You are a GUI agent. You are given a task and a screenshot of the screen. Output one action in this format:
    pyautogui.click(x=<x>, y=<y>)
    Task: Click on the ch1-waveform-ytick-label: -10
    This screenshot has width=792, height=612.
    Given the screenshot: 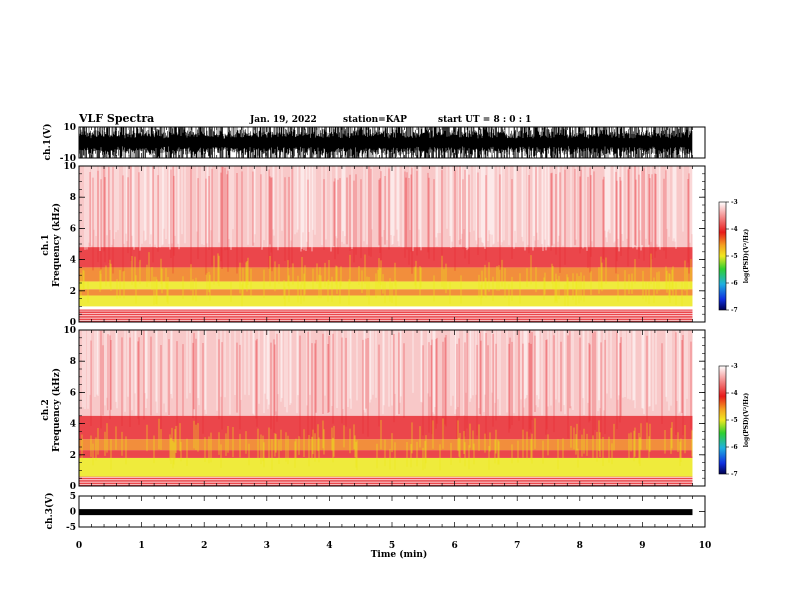 What is the action you would take?
    pyautogui.click(x=68, y=159)
    